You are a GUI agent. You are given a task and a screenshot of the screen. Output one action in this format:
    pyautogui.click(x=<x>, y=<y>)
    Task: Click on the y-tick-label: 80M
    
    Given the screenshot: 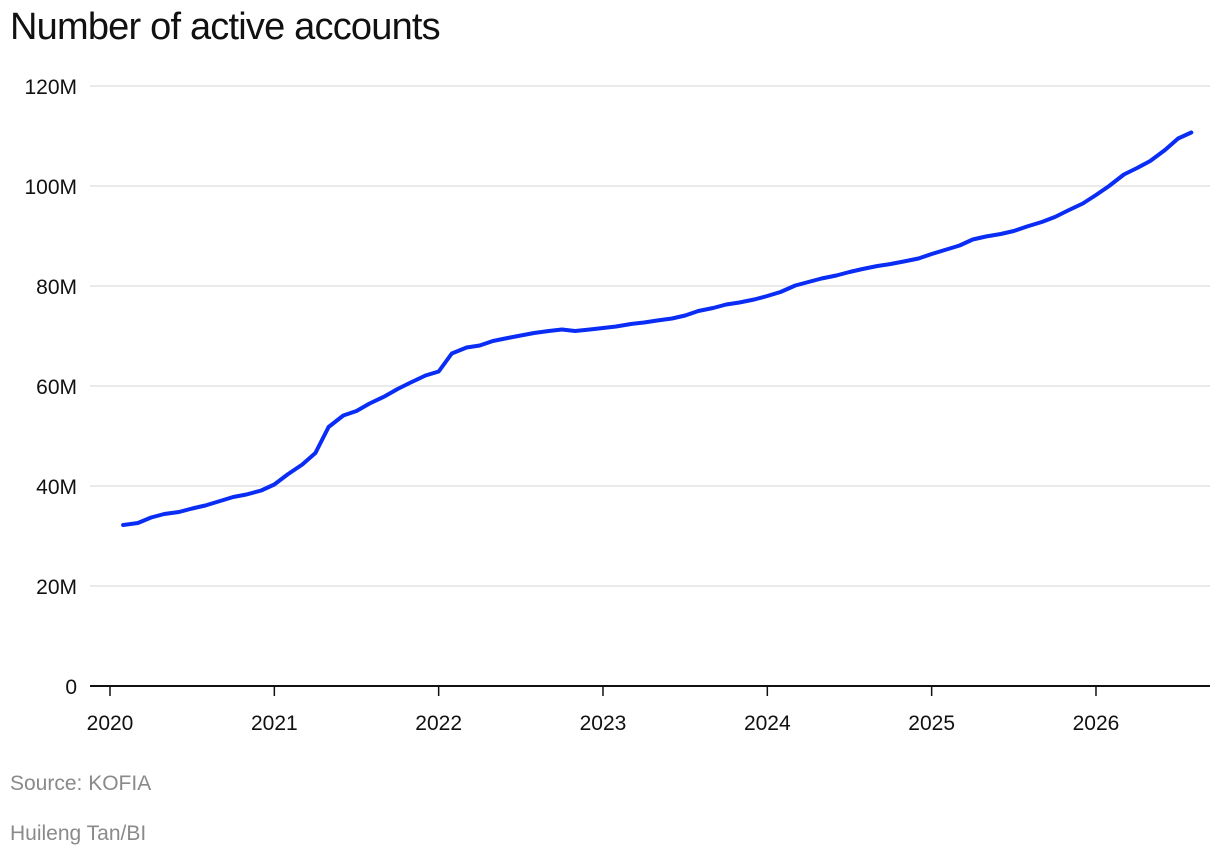 What is the action you would take?
    pyautogui.click(x=56, y=287)
    